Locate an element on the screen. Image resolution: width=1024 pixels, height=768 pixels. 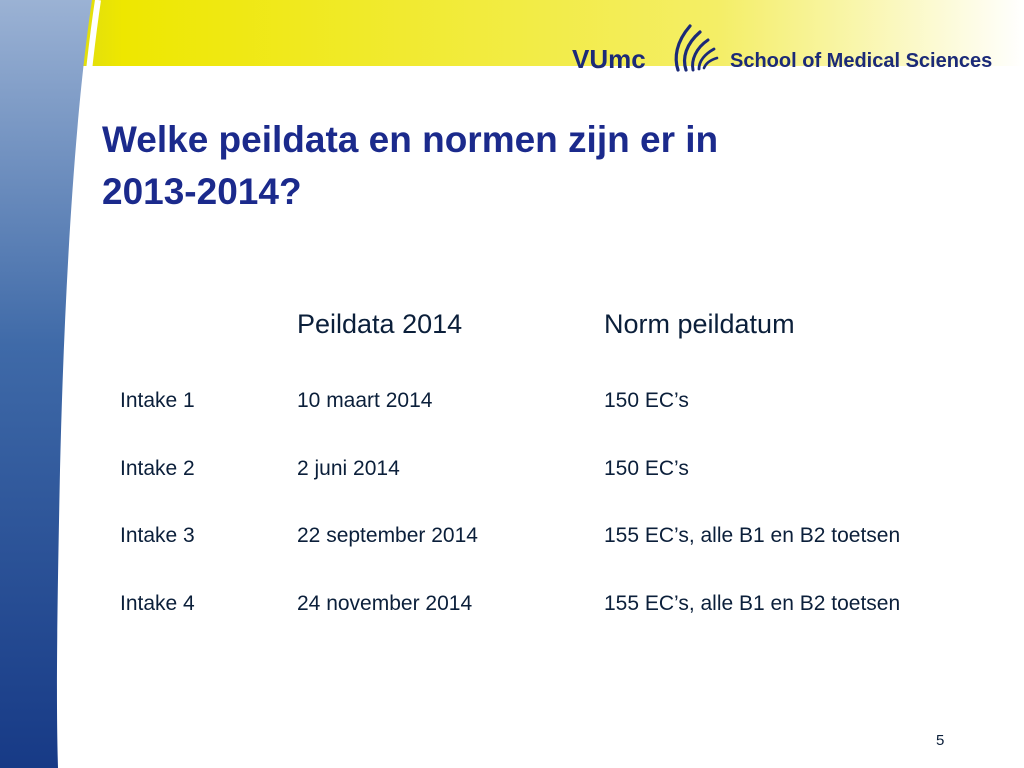
vumc-logo: VUmc School of Medical Sciences is located at coordinates (787, 48).